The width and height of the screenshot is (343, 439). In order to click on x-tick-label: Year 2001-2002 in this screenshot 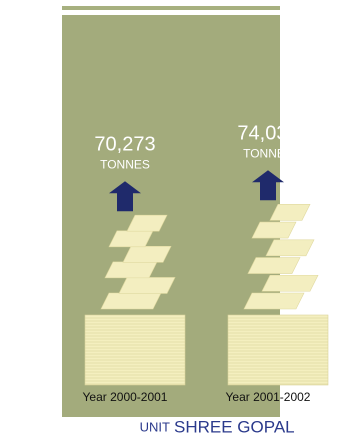, I will do `click(268, 397)`.